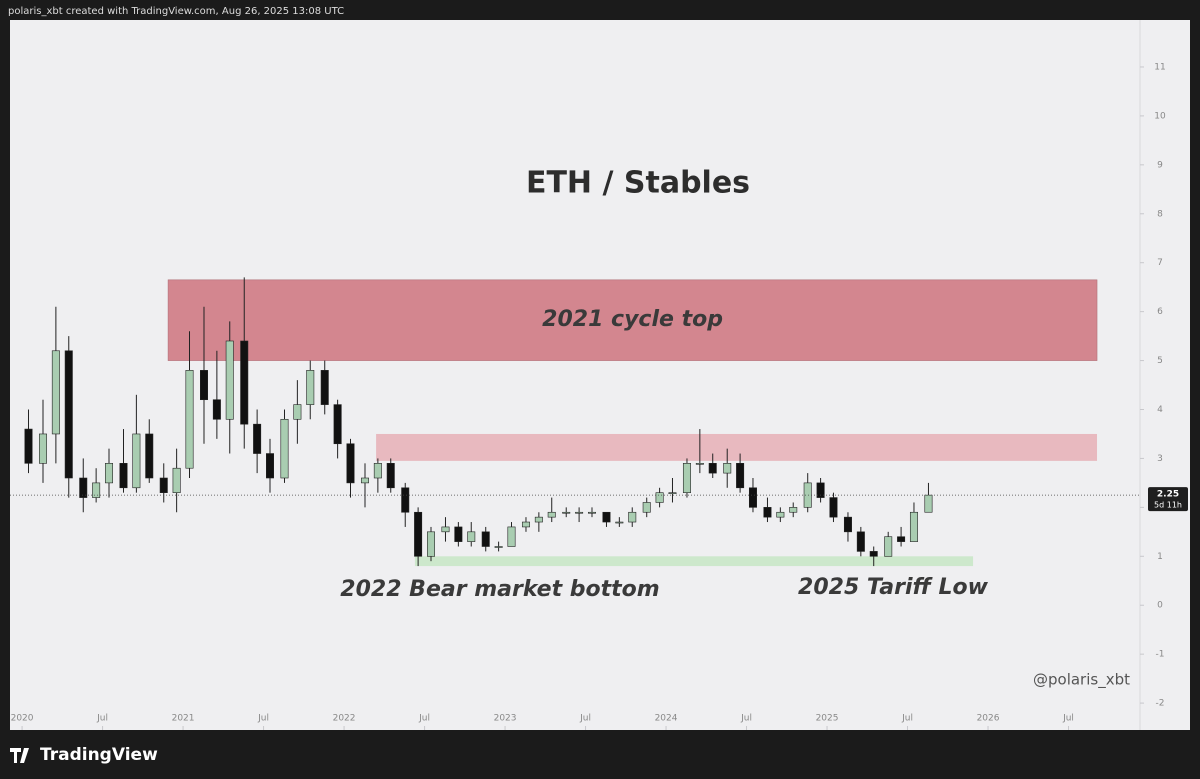 The height and width of the screenshot is (779, 1200). Describe the element at coordinates (499, 589) in the screenshot. I see `annotation: 2022 Bear market bottom` at that location.